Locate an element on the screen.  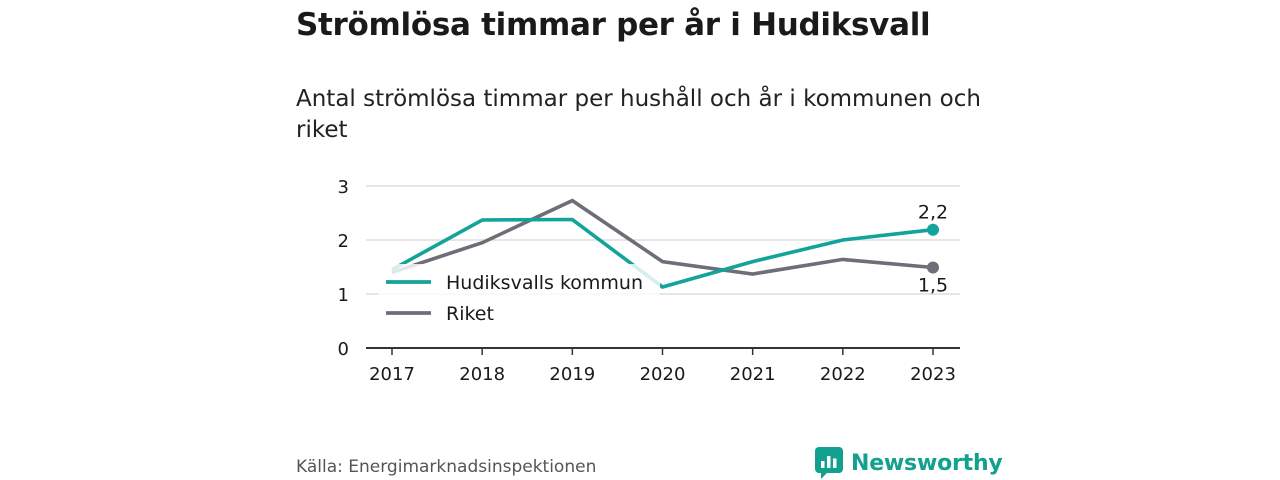
end-value-label: 2,2 is located at coordinates (933, 213).